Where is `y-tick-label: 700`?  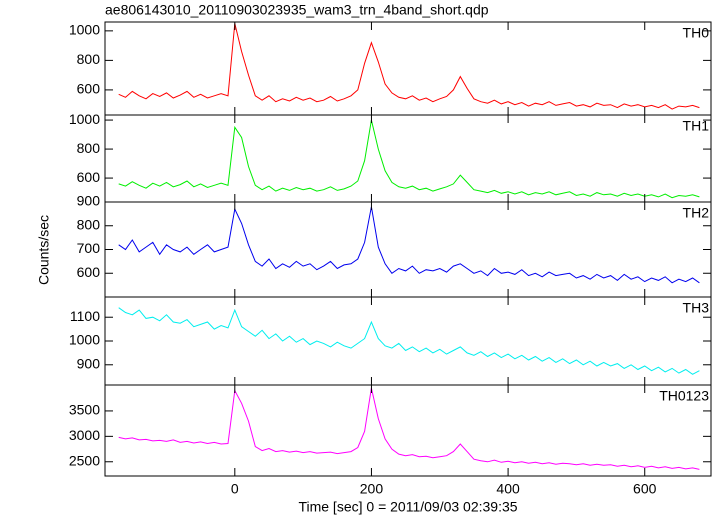
y-tick-label: 700 is located at coordinates (89, 248).